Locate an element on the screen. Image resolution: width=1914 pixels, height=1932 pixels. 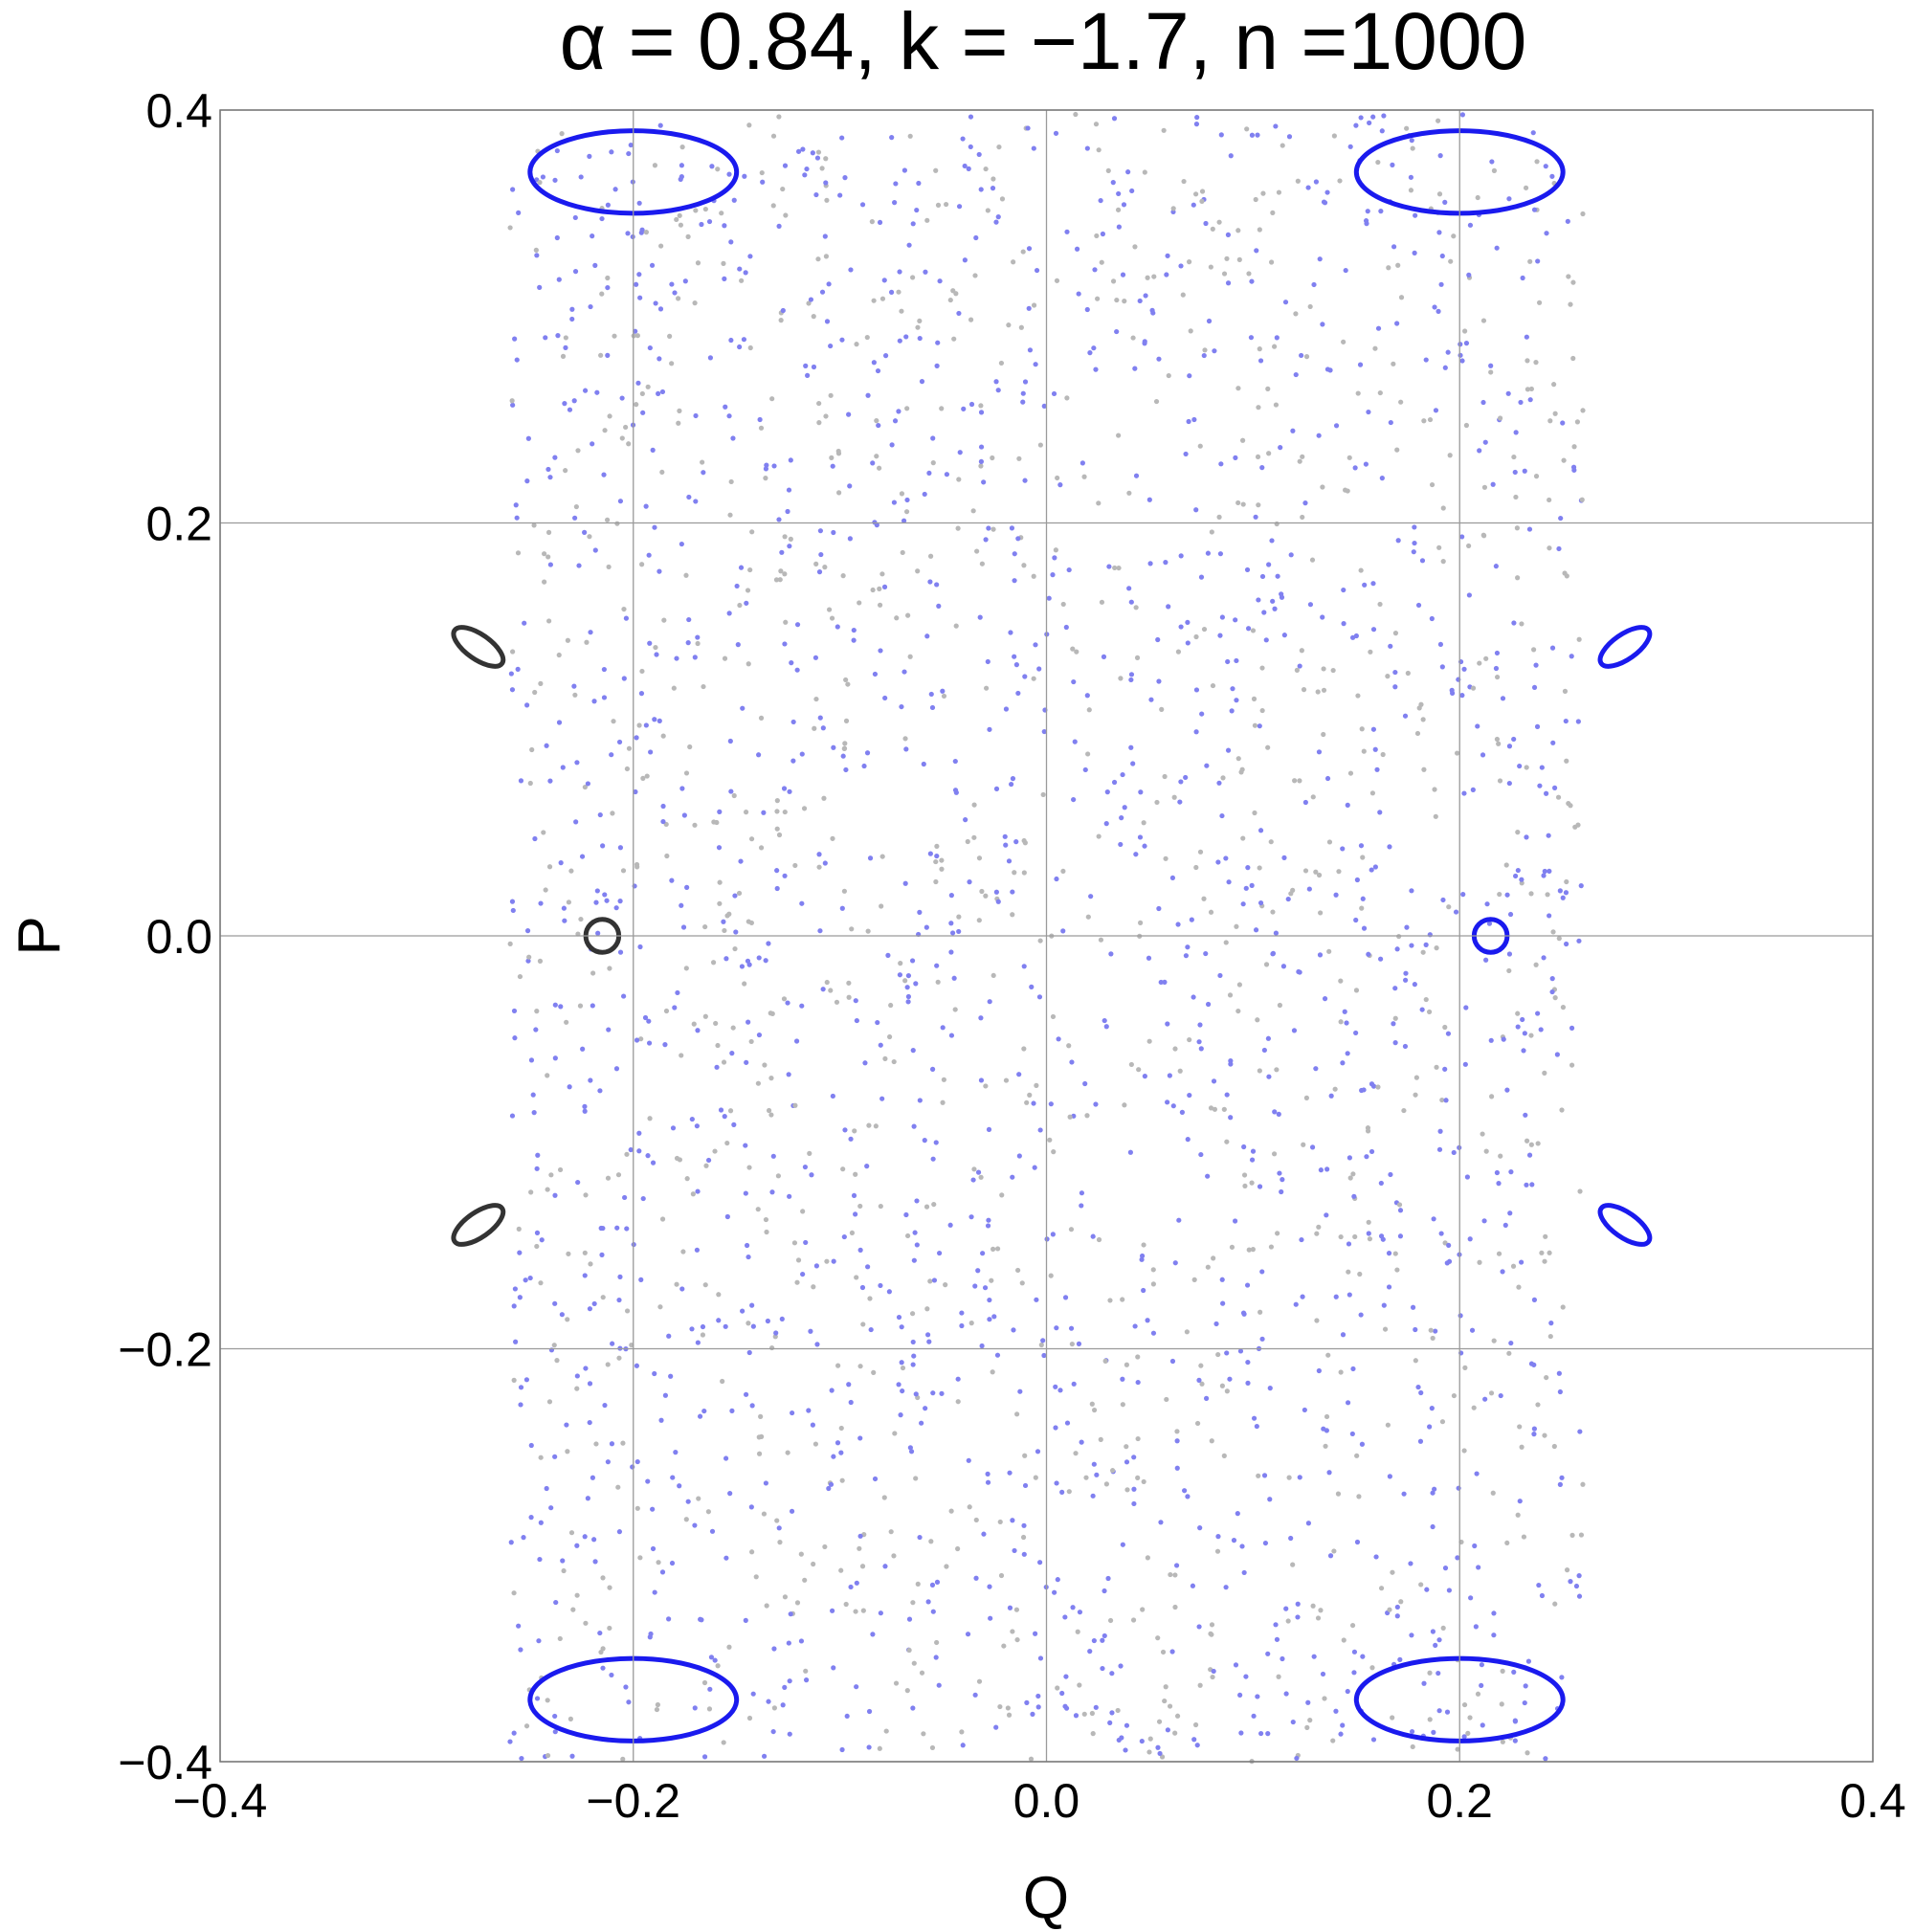
y-tick-label-4: 0.4 is located at coordinates (178, 111).